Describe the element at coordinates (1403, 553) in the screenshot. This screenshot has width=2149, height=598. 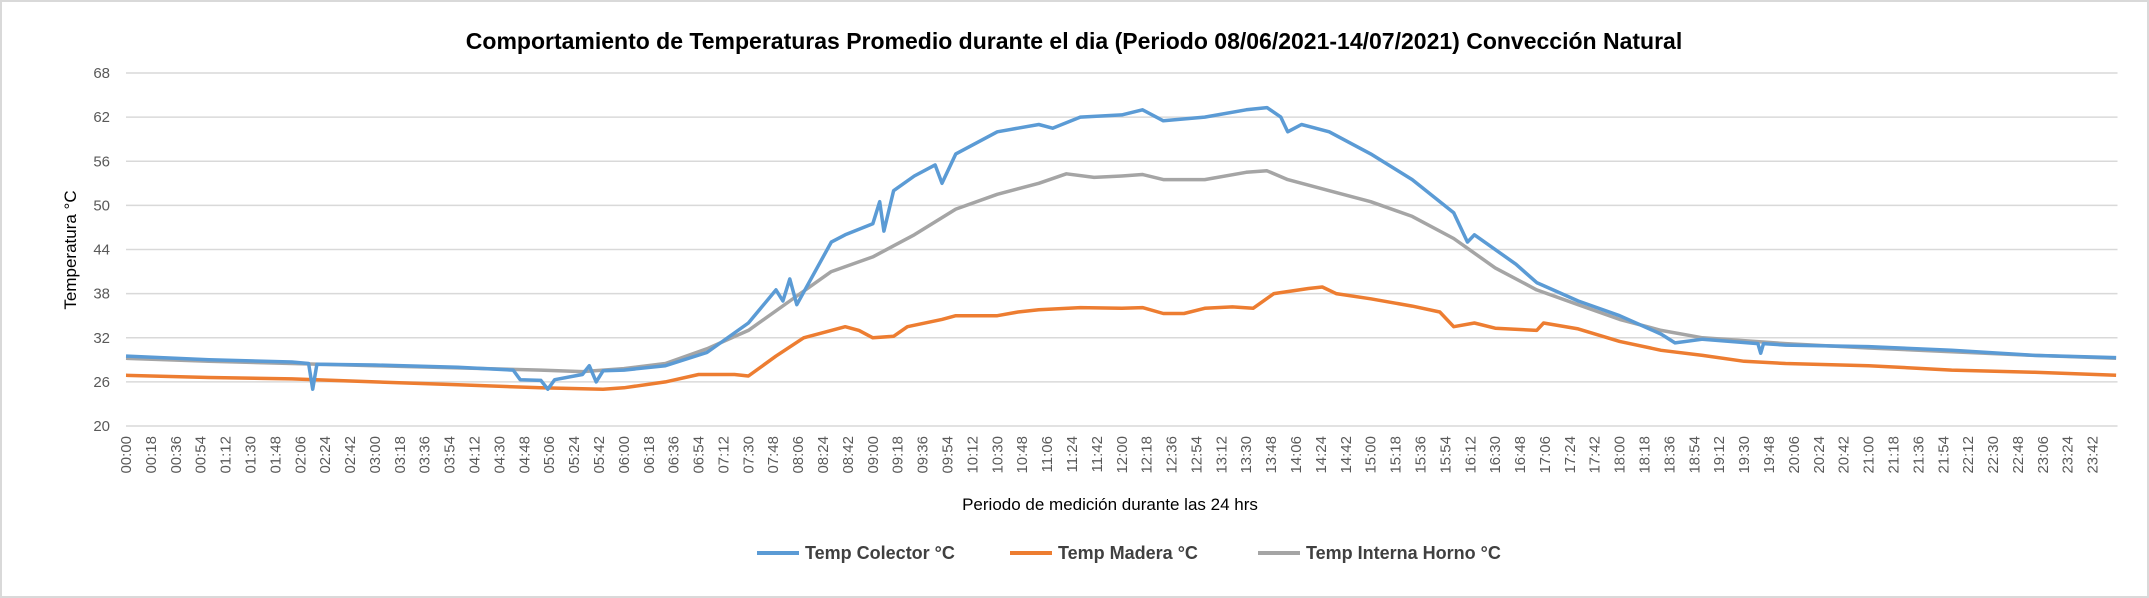
I see `legend-label: Temp Interna Horno °C` at that location.